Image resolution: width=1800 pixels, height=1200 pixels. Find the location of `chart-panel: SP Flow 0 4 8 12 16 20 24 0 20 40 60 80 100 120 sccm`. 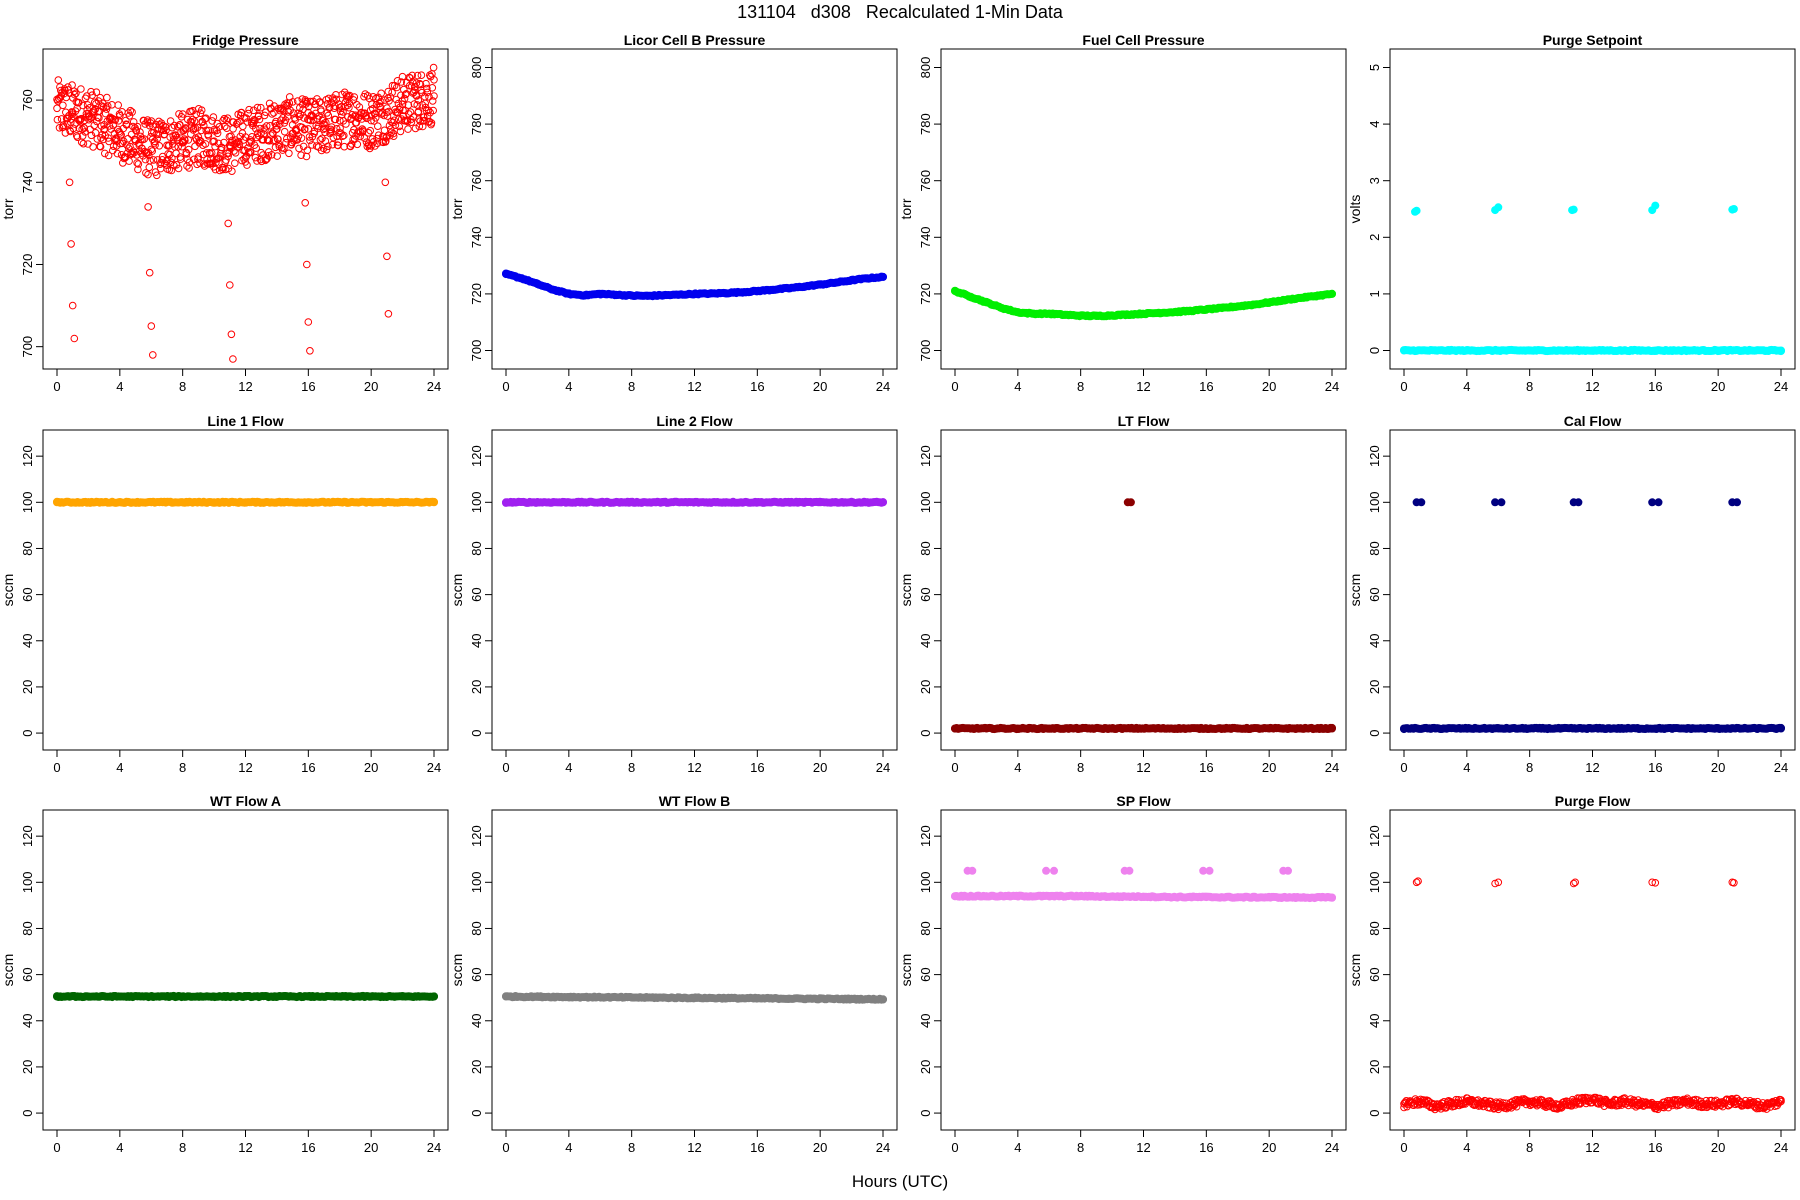

chart-panel: SP Flow 0 4 8 12 16 20 24 0 20 40 60 80 100 120 sccm is located at coordinates (1122, 974).